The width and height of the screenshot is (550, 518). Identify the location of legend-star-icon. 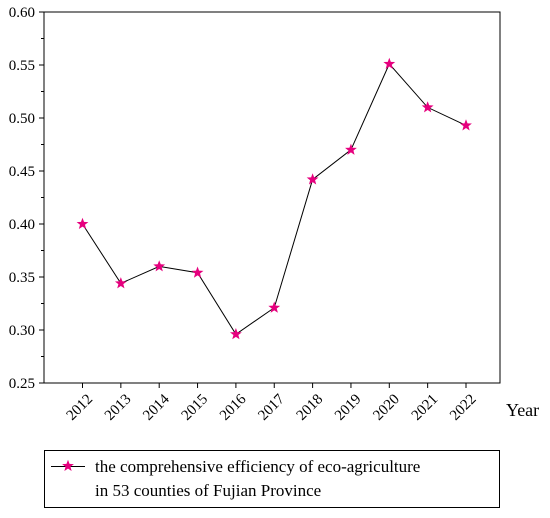
(68, 465).